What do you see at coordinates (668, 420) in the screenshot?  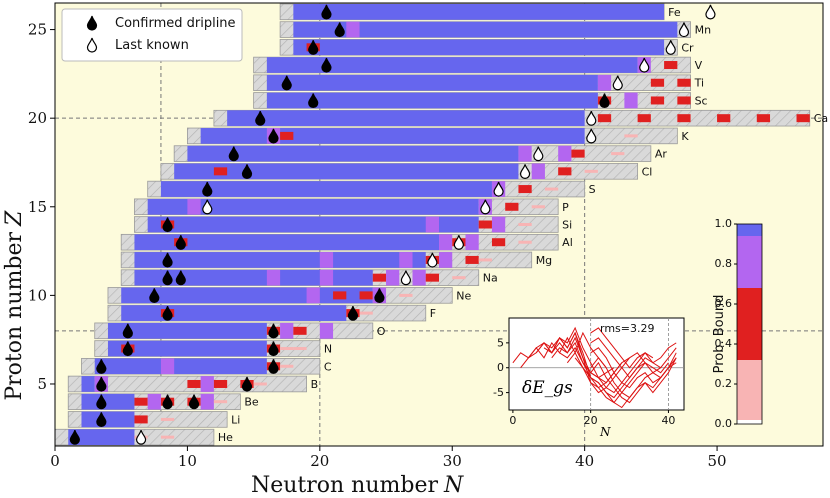 I see `inset-x-tick-label: 40` at bounding box center [668, 420].